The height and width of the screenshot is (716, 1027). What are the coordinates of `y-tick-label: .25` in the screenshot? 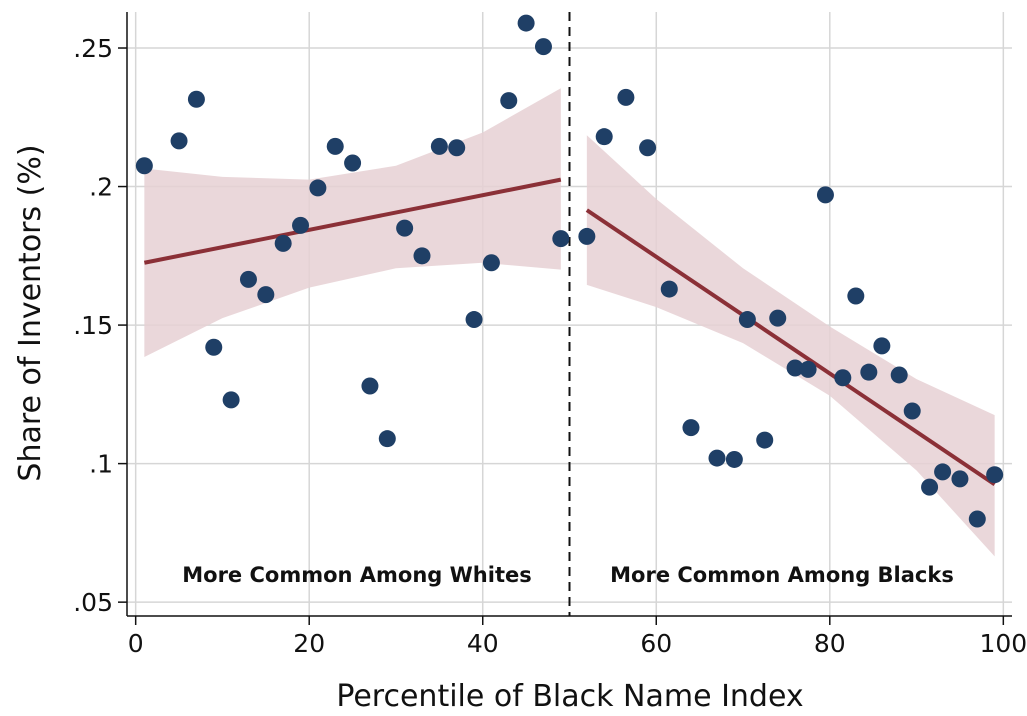 It's located at (93, 48).